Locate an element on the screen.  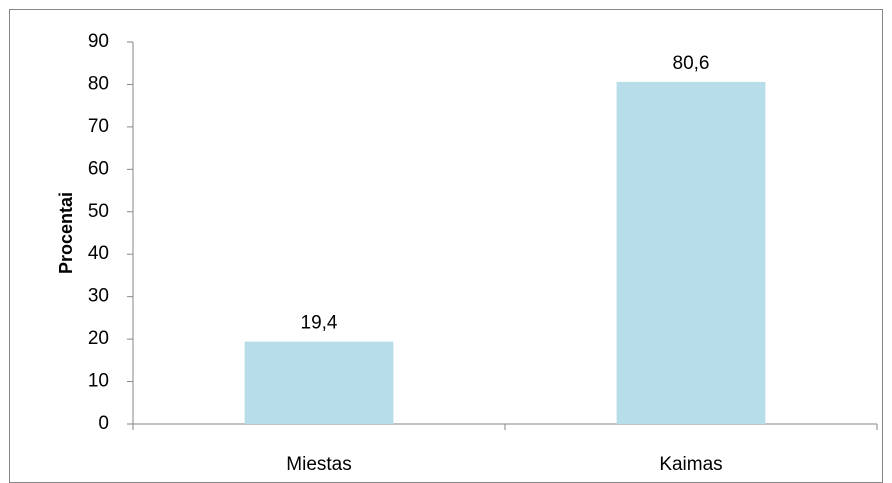
y-tick-label: 30 is located at coordinates (98, 296).